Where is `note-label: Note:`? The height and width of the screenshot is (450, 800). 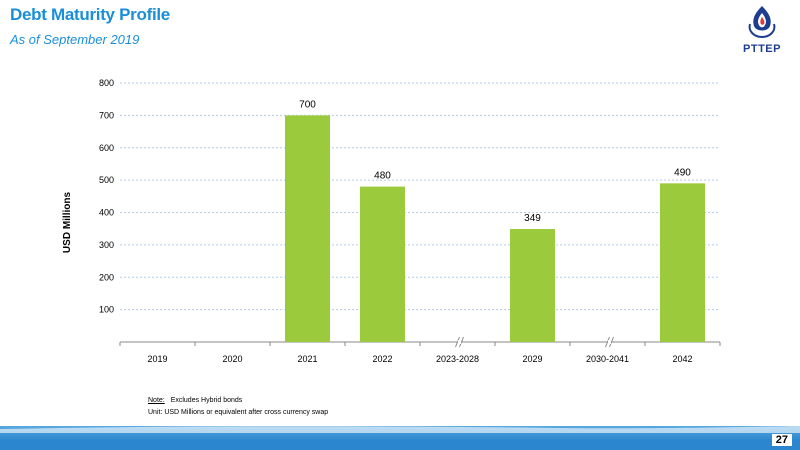
note-label: Note: is located at coordinates (156, 400).